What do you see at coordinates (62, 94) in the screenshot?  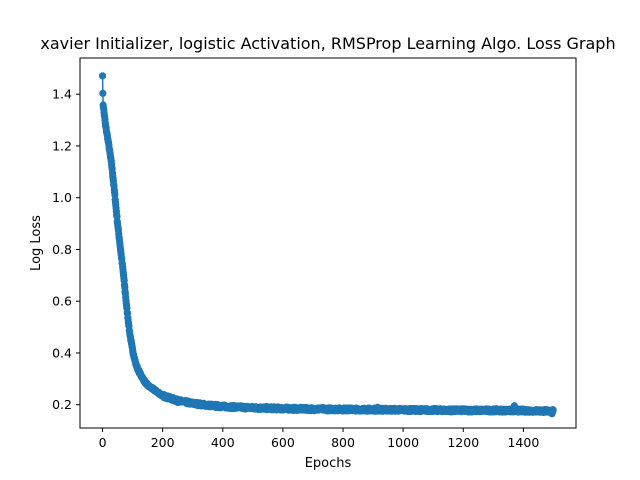 I see `y-tick-label: 1.4` at bounding box center [62, 94].